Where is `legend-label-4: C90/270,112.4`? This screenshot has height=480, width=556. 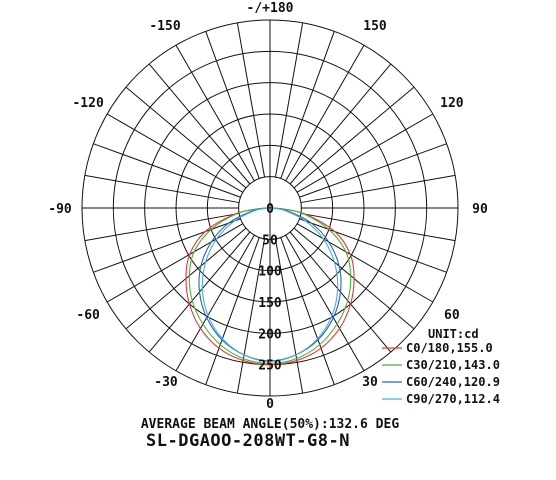 legend-label-4: C90/270,112.4 is located at coordinates (453, 399).